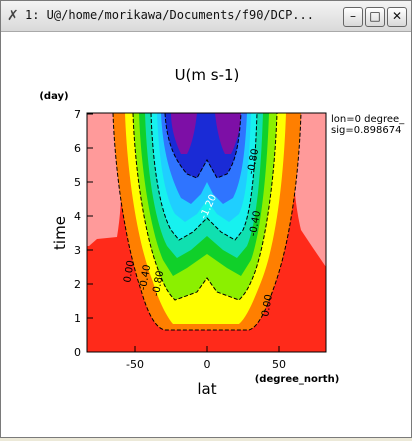 Image resolution: width=412 pixels, height=441 pixels. What do you see at coordinates (228, 133) in the screenshot?
I see `band-purple-right` at bounding box center [228, 133].